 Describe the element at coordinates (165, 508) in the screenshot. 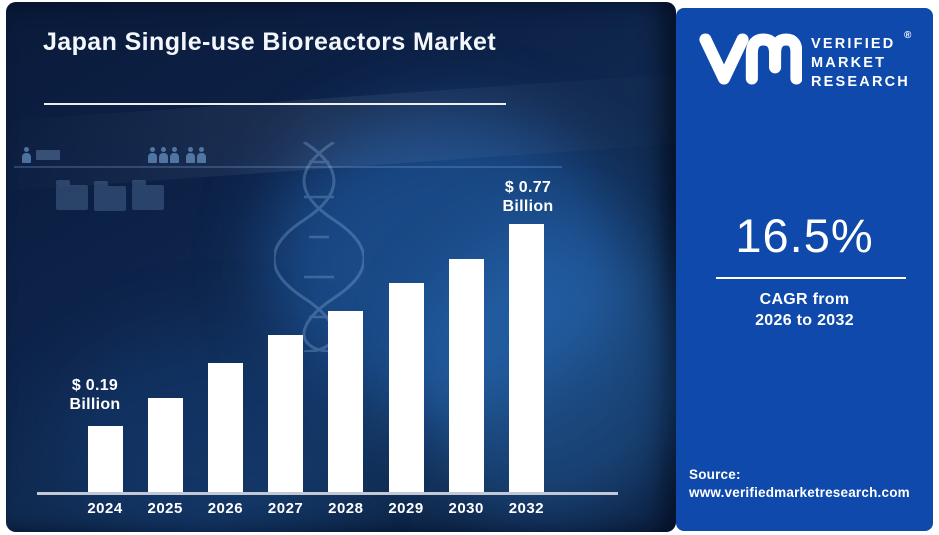

I see `x-tick-2025: 2025` at that location.